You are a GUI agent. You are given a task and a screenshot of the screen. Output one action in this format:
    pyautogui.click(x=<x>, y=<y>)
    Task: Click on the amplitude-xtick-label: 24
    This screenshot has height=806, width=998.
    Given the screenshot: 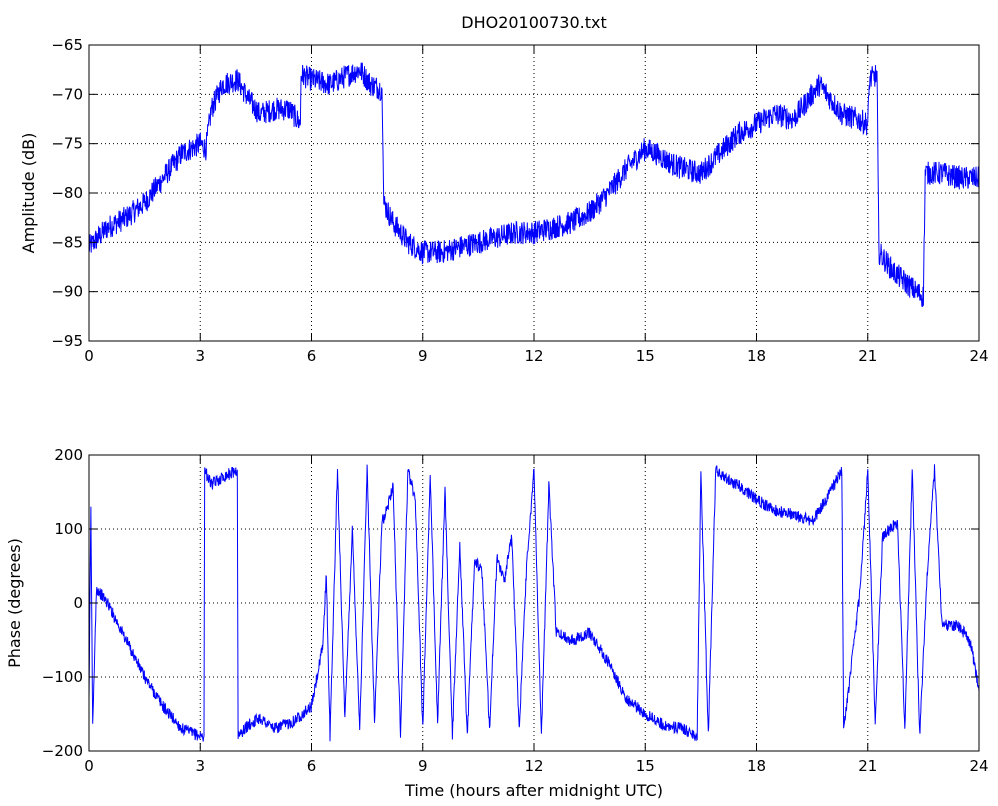 What is the action you would take?
    pyautogui.click(x=978, y=356)
    